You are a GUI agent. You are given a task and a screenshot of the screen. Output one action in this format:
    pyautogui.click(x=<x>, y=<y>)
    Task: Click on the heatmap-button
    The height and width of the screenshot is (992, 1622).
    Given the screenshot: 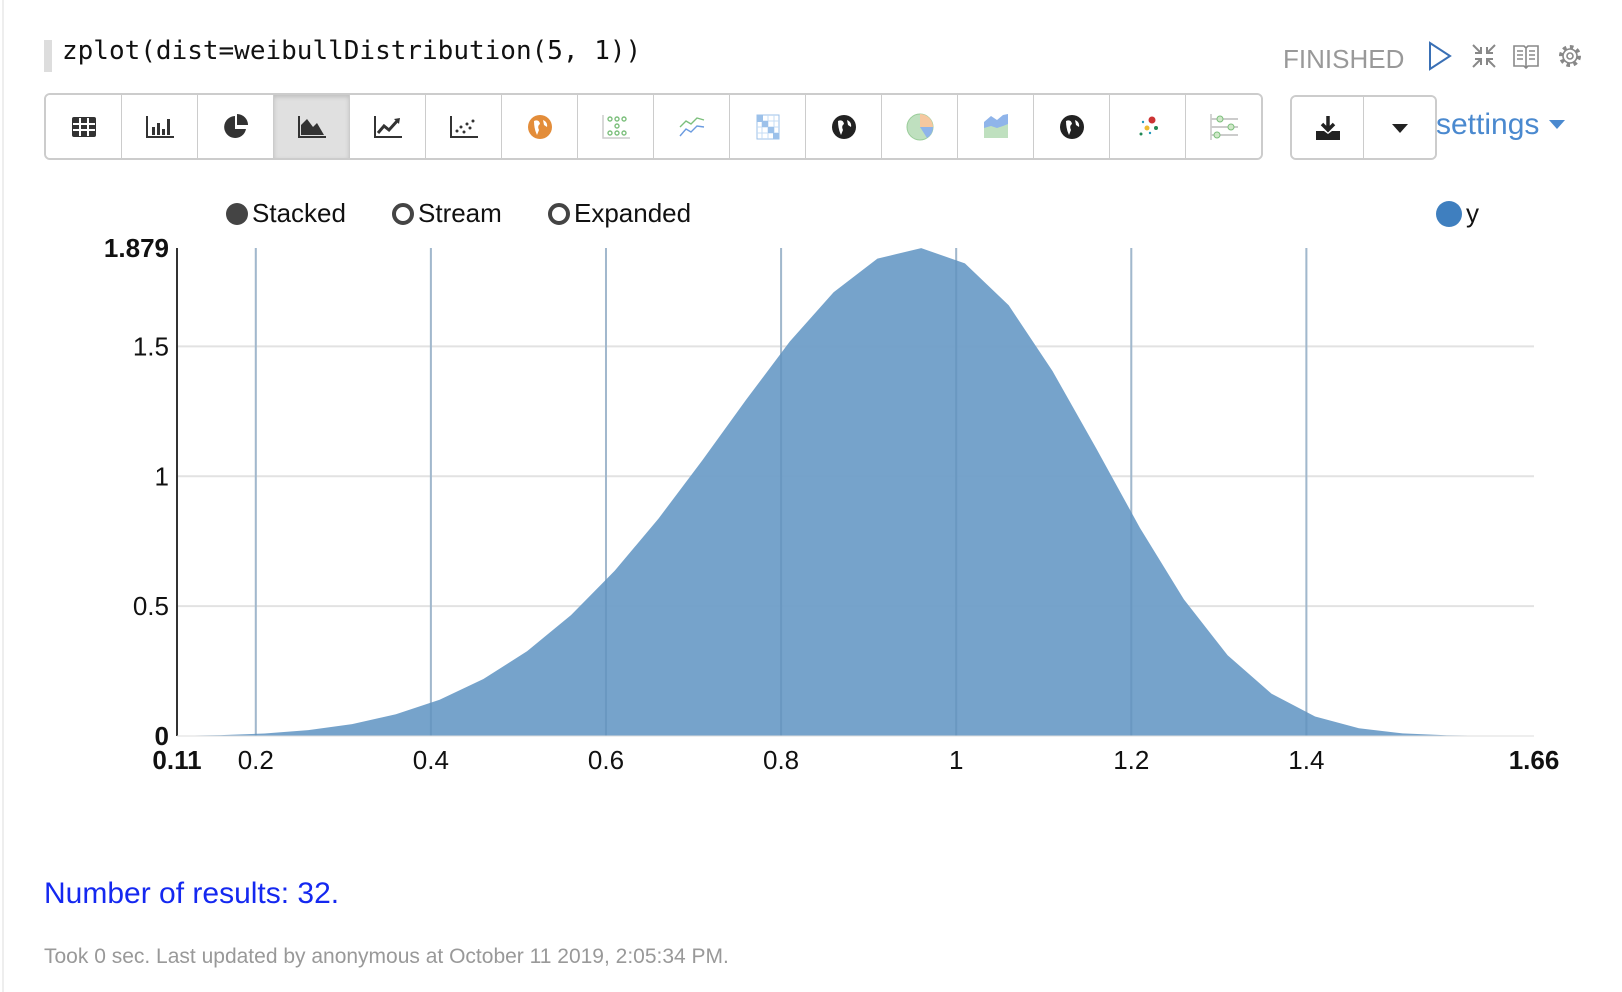 What is the action you would take?
    pyautogui.click(x=616, y=126)
    